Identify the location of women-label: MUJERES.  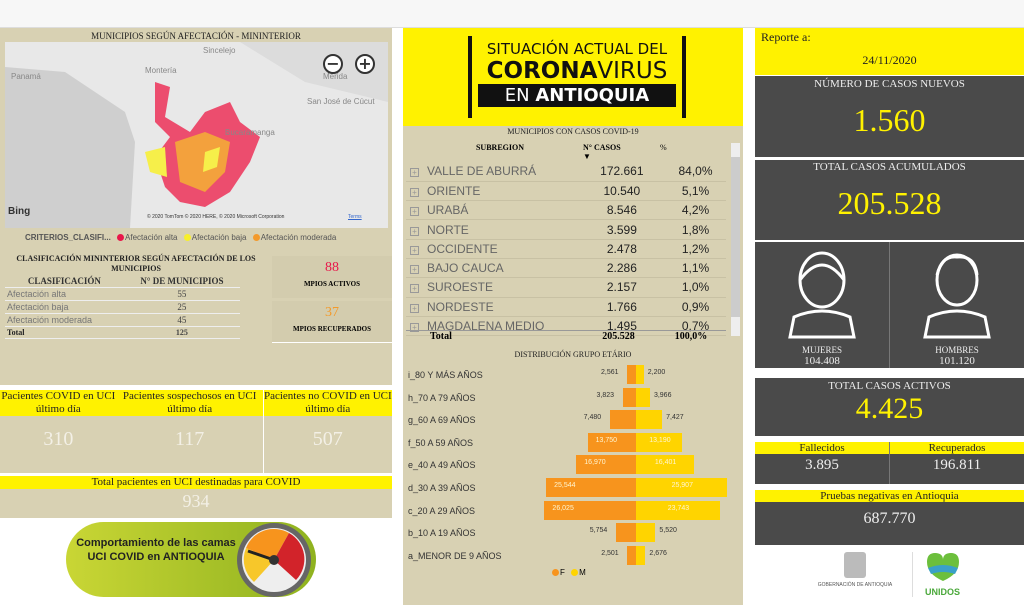
(821, 350).